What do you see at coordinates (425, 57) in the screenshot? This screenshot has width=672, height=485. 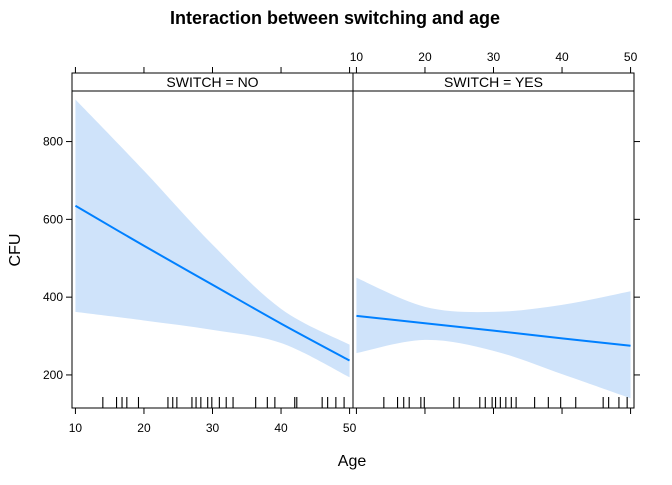 I see `panel-2-x-tick-label: 20` at bounding box center [425, 57].